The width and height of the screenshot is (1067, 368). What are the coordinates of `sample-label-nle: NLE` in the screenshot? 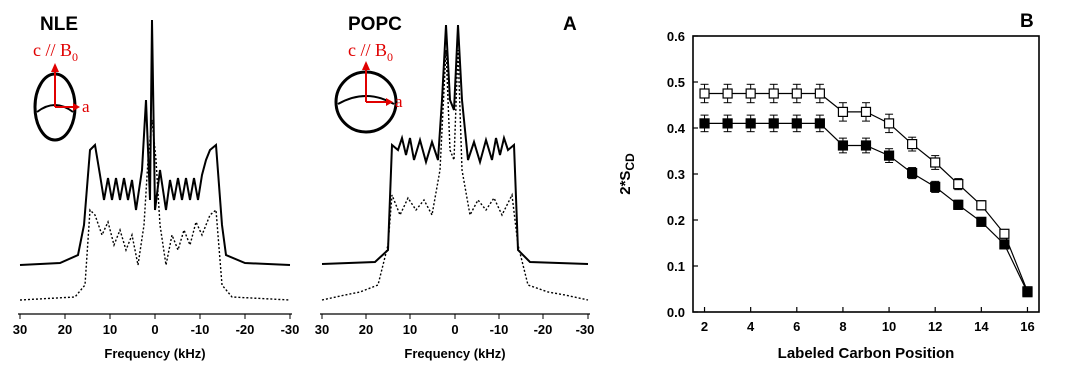 It's located at (59, 24).